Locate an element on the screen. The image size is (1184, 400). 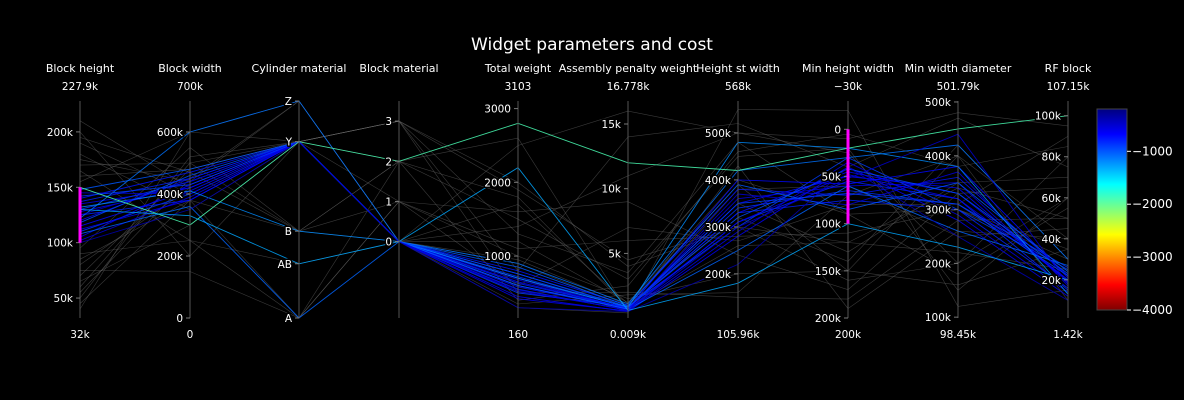
tick-label: 1 is located at coordinates (388, 202).